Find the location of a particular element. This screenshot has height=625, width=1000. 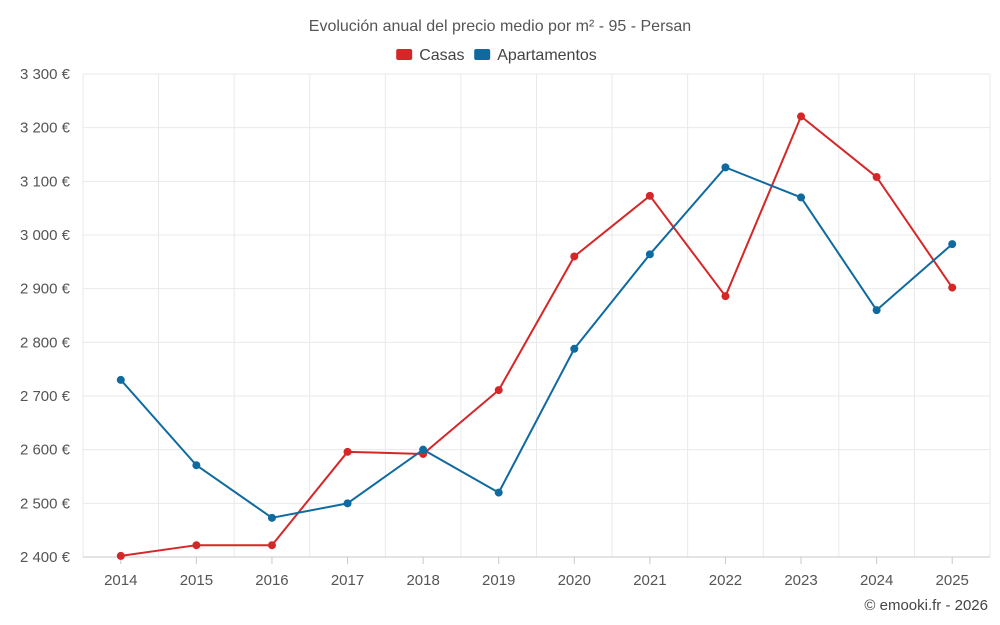

y-tick-label: 3 200 € is located at coordinates (45, 128).